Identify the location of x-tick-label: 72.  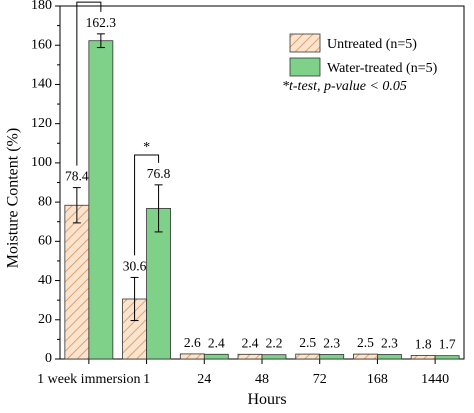
(320, 379).